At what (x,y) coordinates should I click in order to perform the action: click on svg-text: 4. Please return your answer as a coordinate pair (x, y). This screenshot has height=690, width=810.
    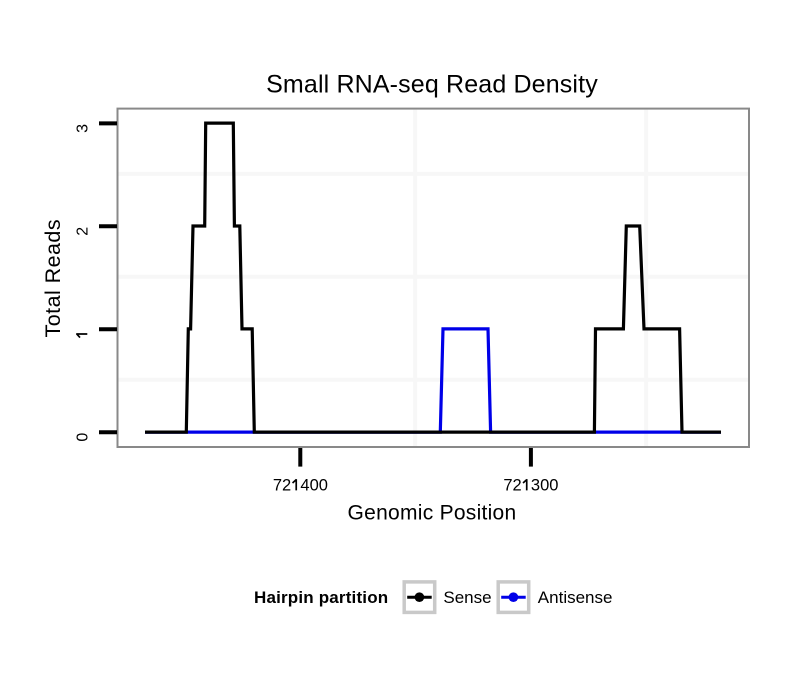
    Looking at the image, I should click on (304, 485).